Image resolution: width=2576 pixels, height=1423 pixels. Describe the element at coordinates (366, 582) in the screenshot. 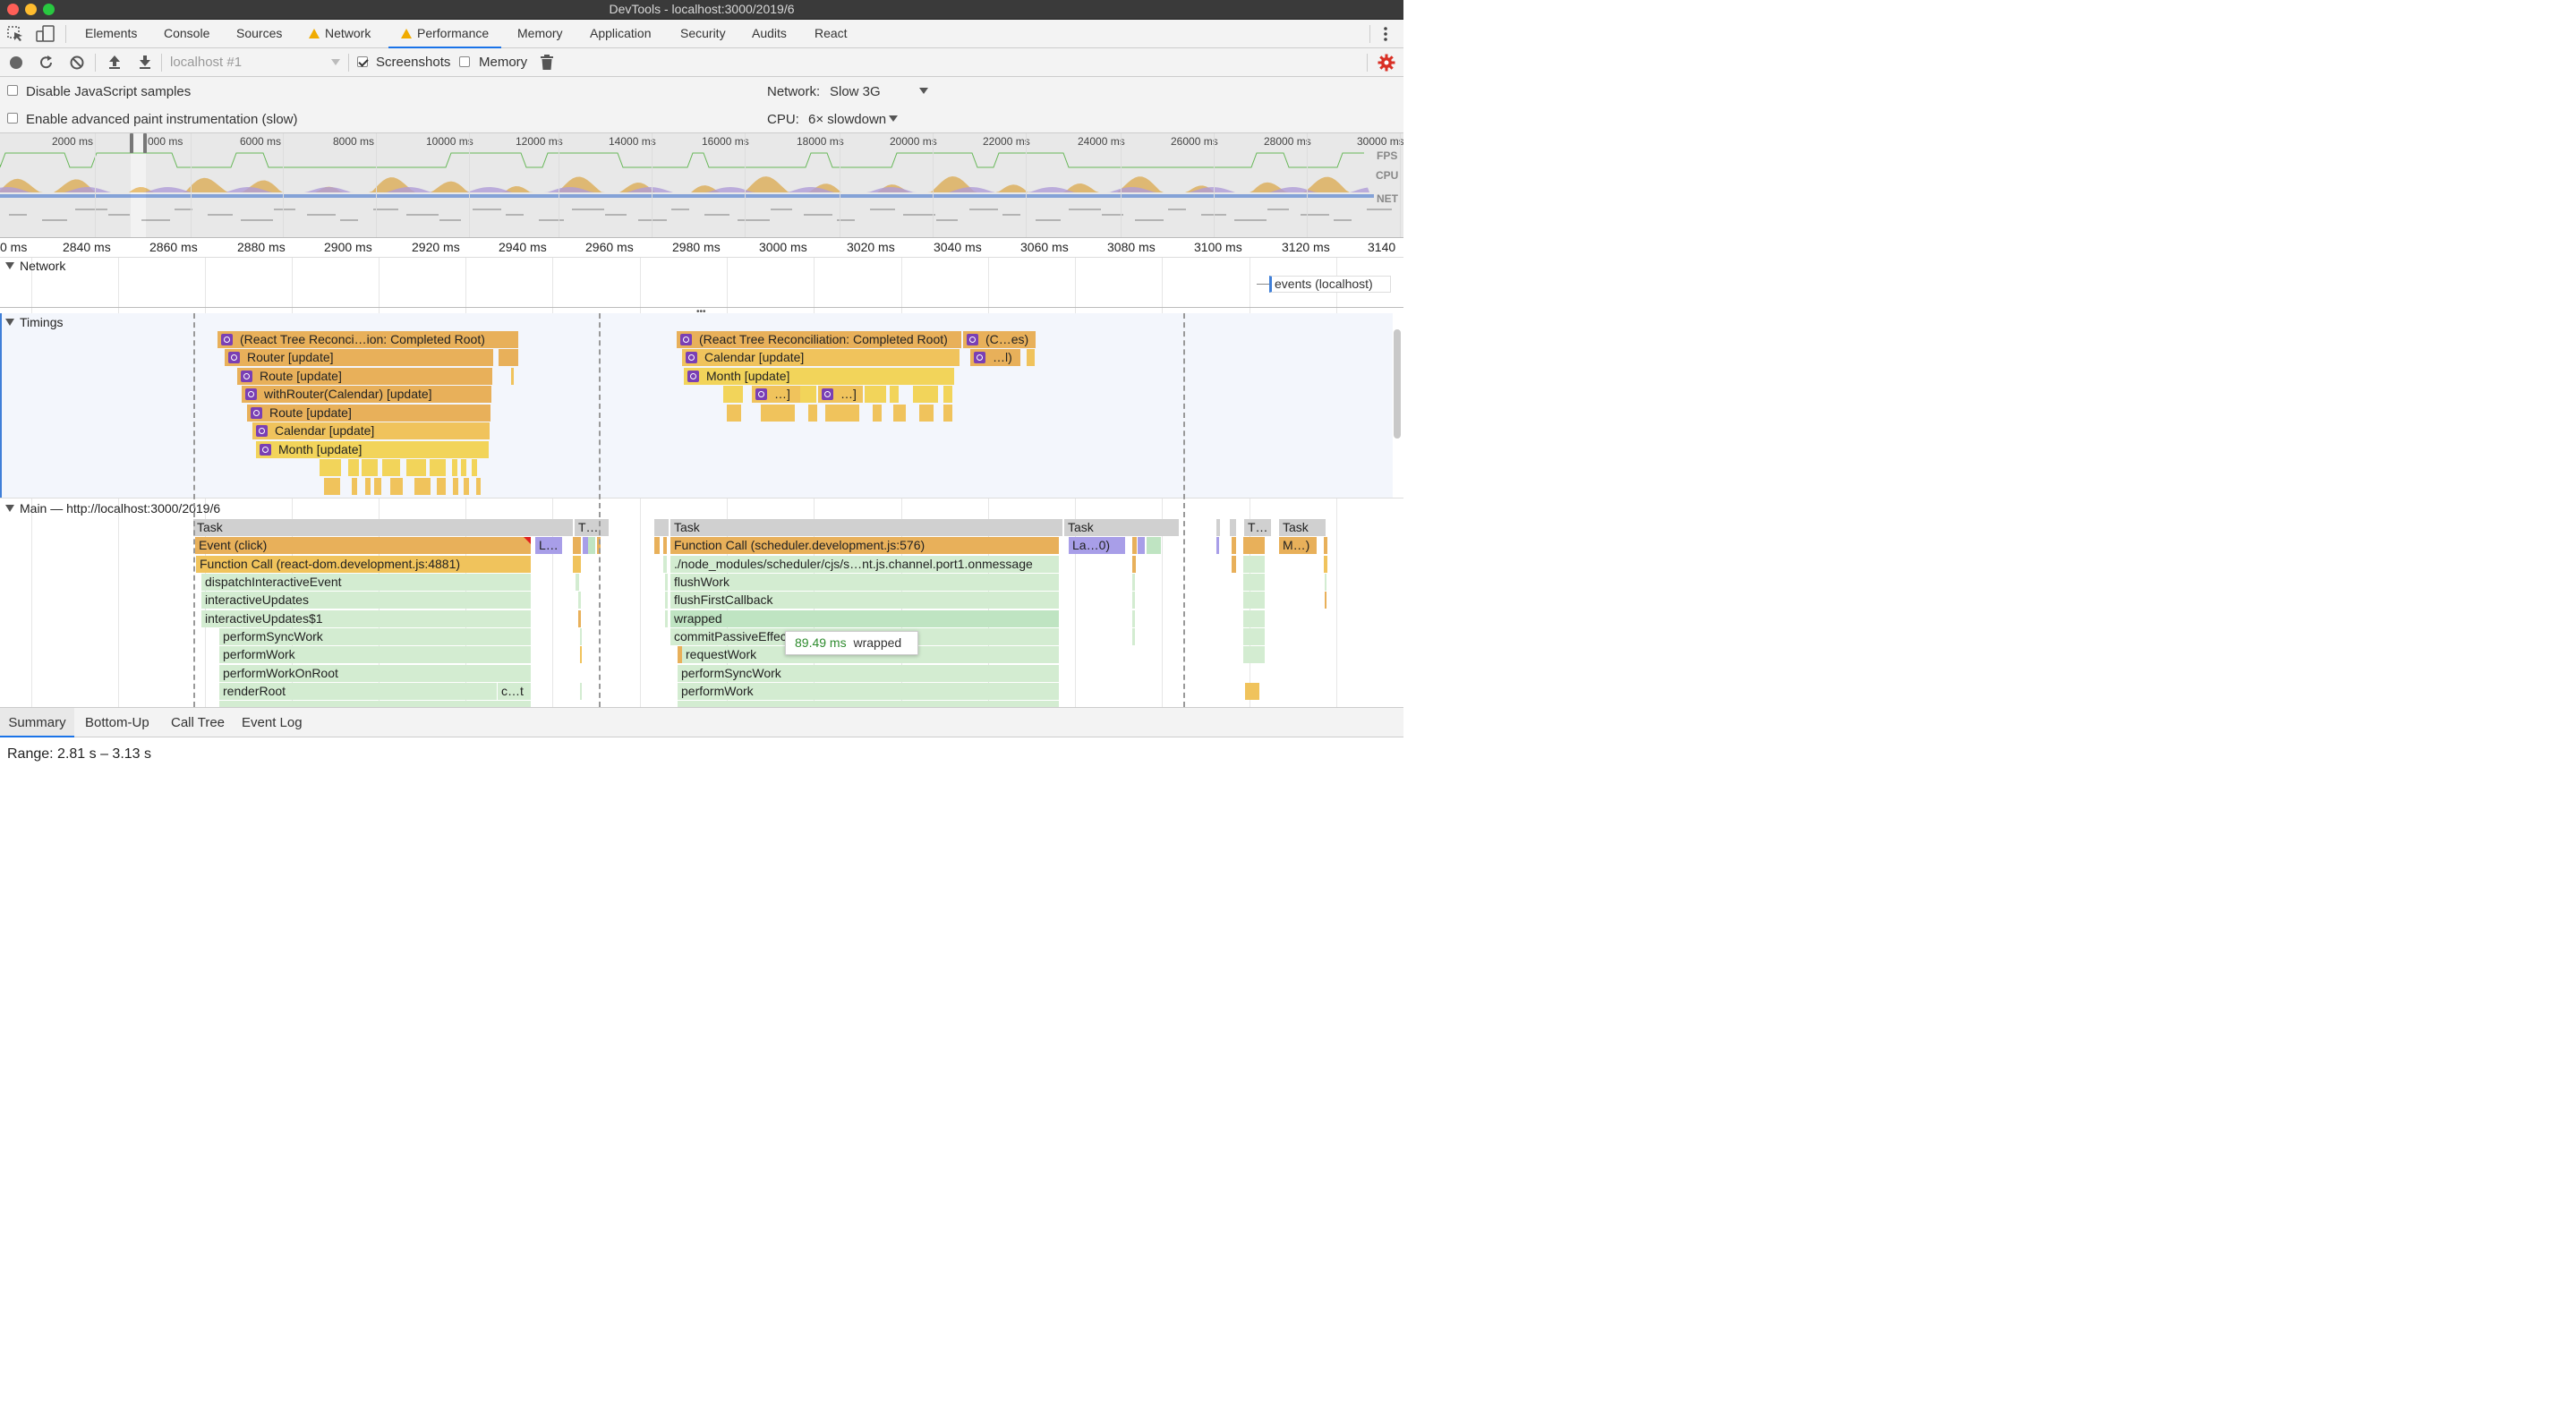

I see `js-call-bar: dispatchInteractiveEvent` at that location.